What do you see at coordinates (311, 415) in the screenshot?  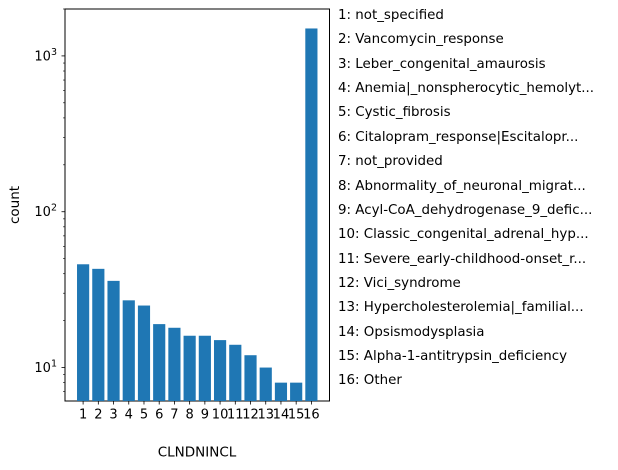 I see `x-tick-label: 16` at bounding box center [311, 415].